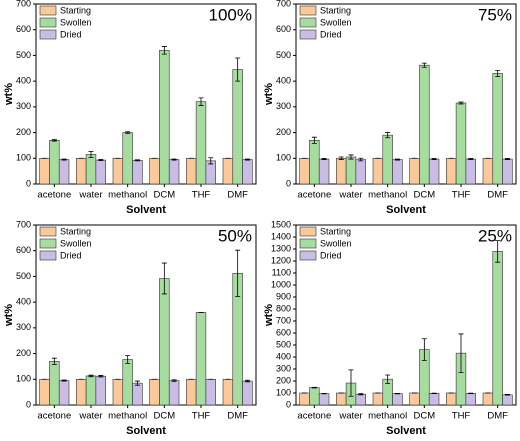 The height and width of the screenshot is (441, 520). Describe the element at coordinates (281, 224) in the screenshot. I see `y-tick-label: 1500` at that location.